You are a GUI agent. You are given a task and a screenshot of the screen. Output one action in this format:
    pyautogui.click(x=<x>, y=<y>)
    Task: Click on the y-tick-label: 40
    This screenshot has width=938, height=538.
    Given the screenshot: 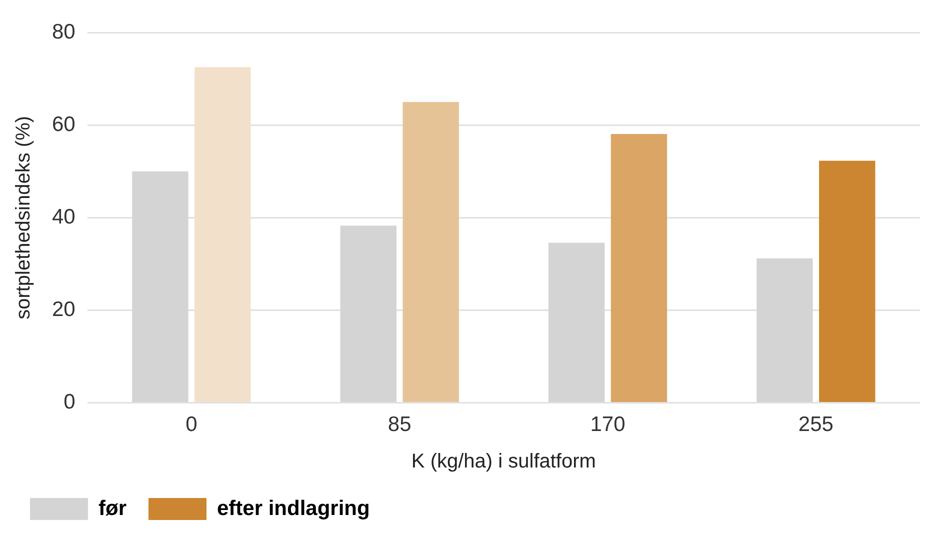 What is the action you would take?
    pyautogui.click(x=64, y=216)
    